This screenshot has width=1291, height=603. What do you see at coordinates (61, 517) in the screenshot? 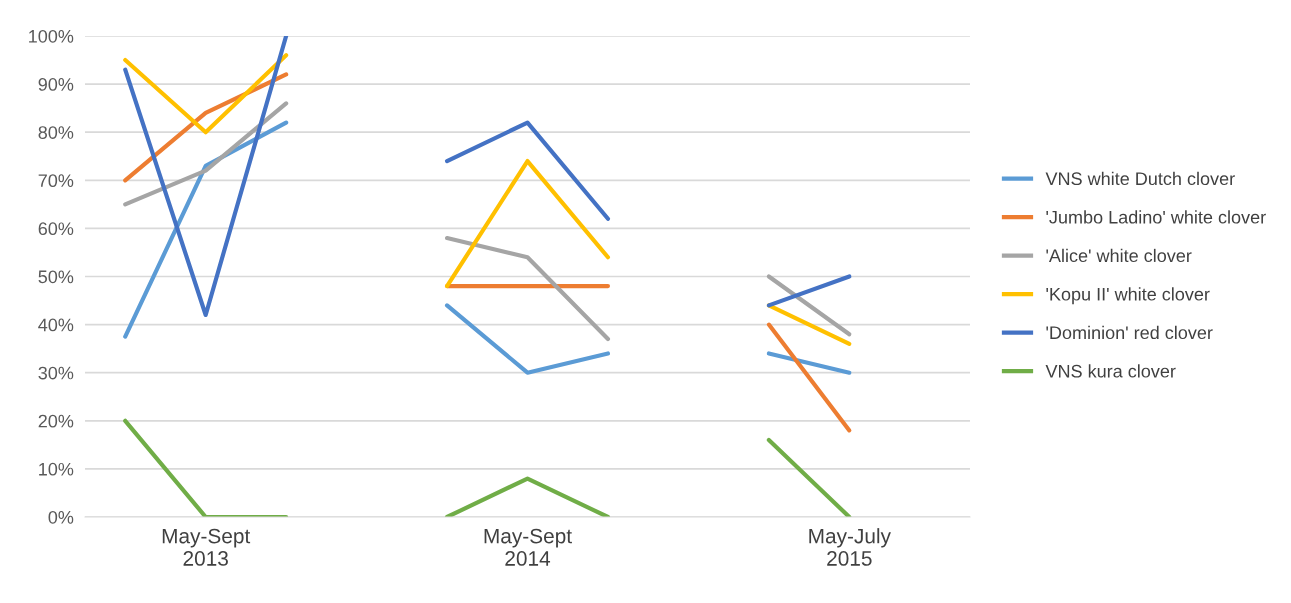
I see `y-tick-label: 0%` at bounding box center [61, 517].